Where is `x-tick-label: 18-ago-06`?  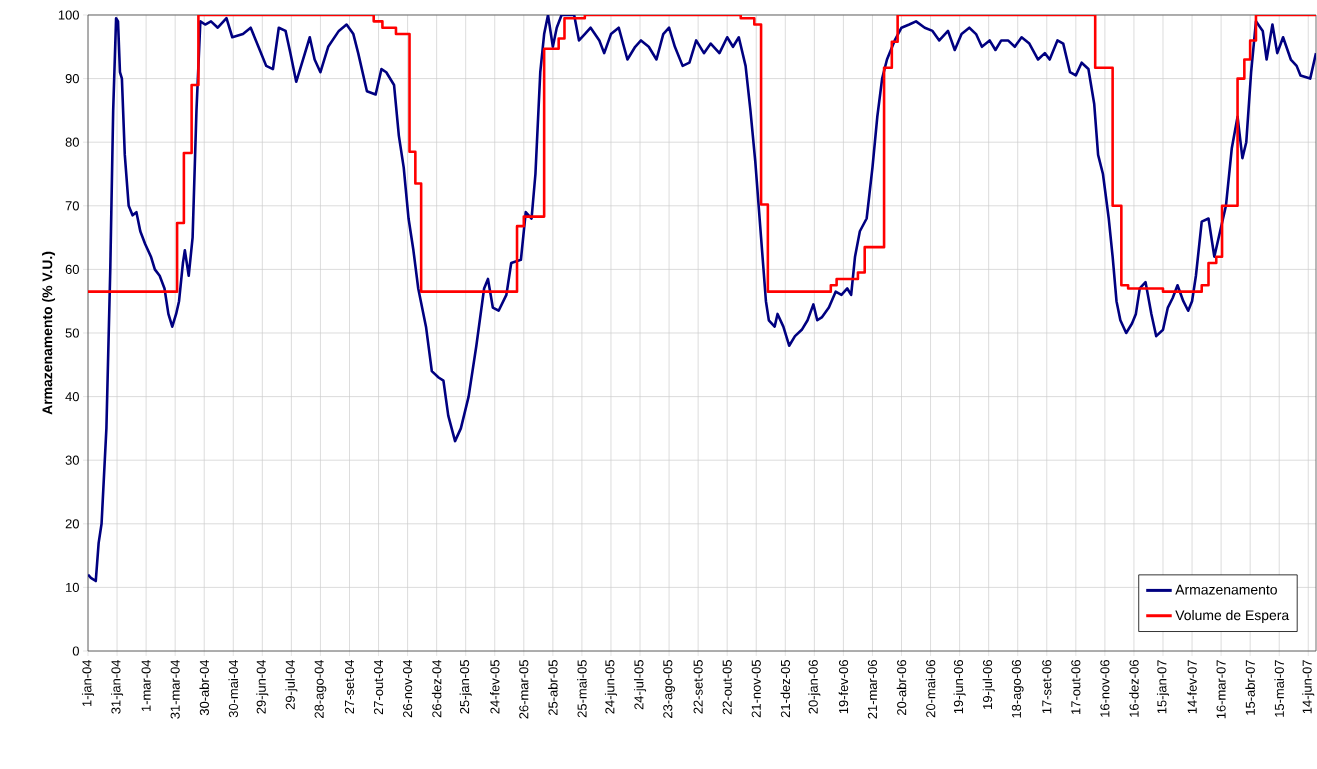 x-tick-label: 18-ago-06 is located at coordinates (1017, 689).